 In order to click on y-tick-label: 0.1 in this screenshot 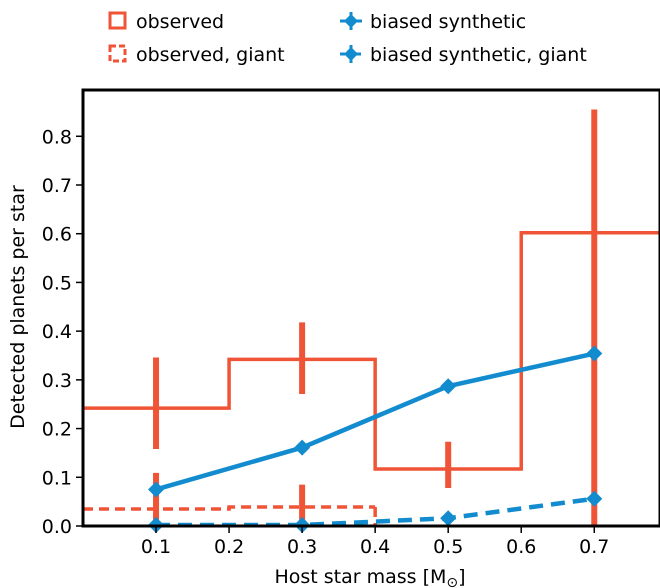, I will do `click(57, 478)`.